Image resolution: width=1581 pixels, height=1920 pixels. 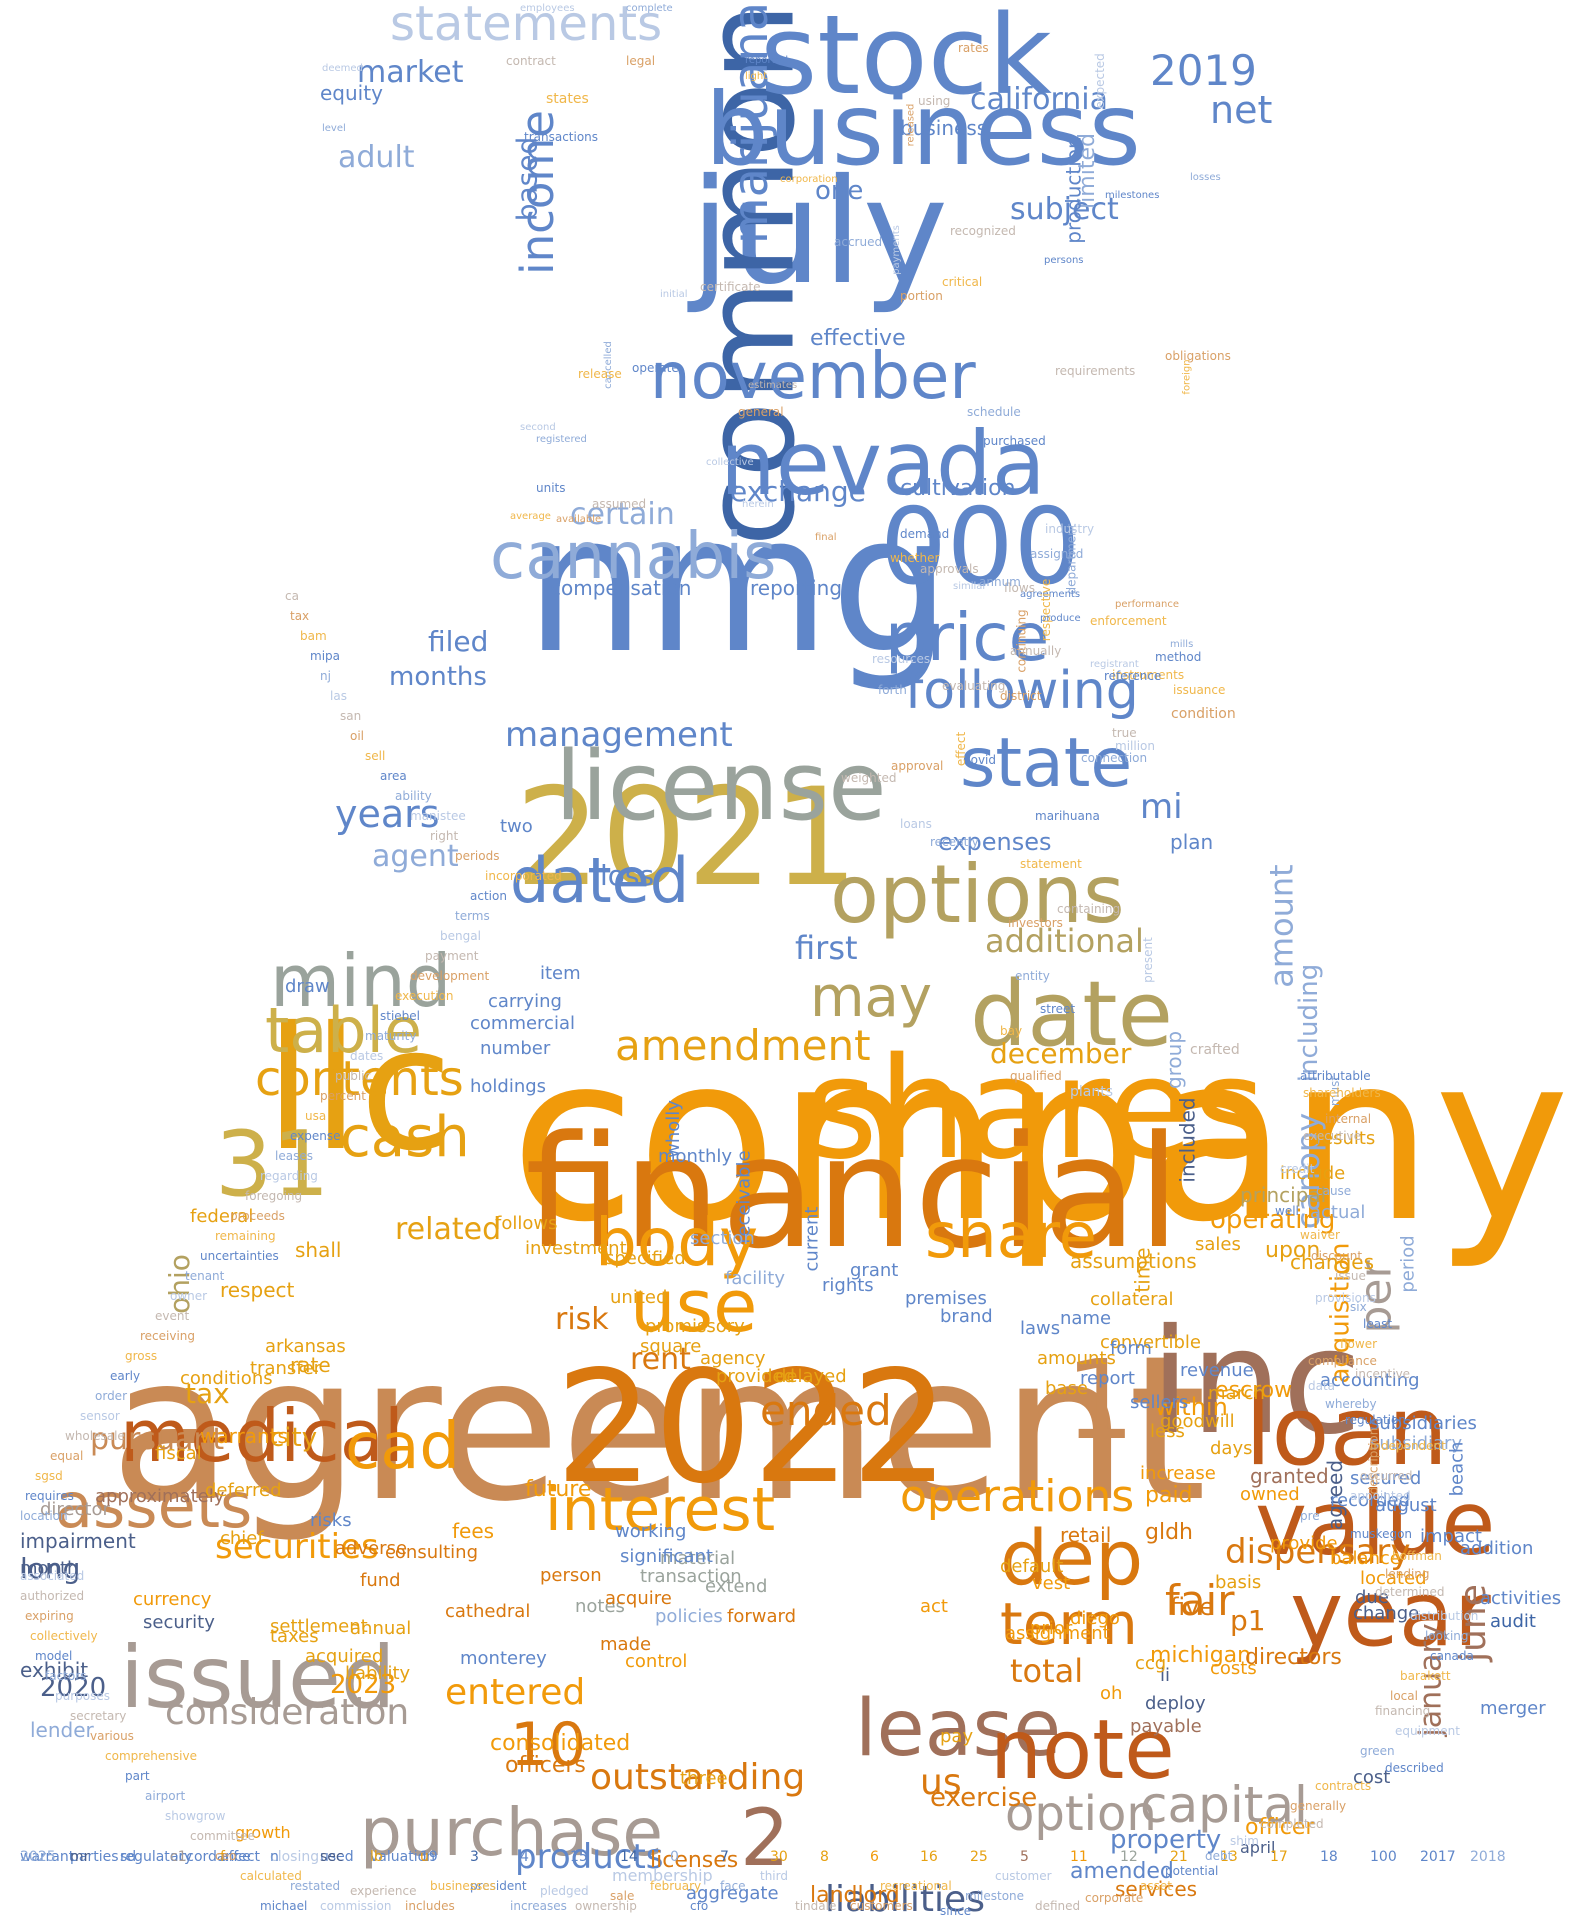 I want to click on cloud-word-small: produce, so click(x=1060, y=618).